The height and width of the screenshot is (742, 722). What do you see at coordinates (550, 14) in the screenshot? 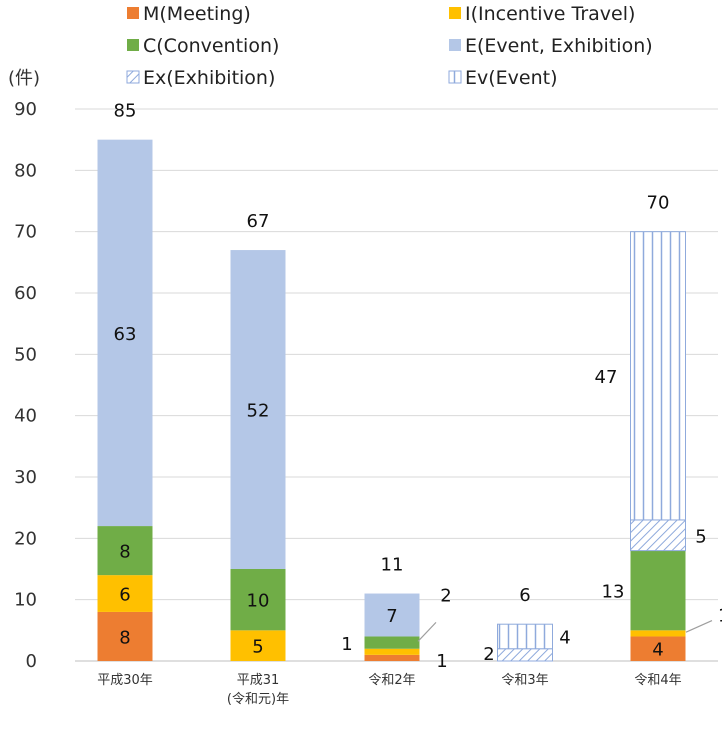
I see `legend-label: I(Incentive Travel)` at bounding box center [550, 14].